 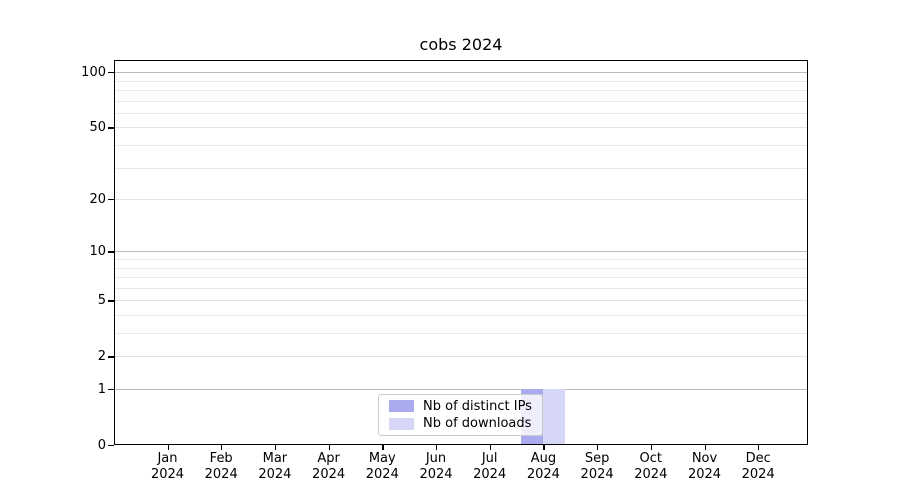 What do you see at coordinates (101, 389) in the screenshot?
I see `y-tick-label: 1` at bounding box center [101, 389].